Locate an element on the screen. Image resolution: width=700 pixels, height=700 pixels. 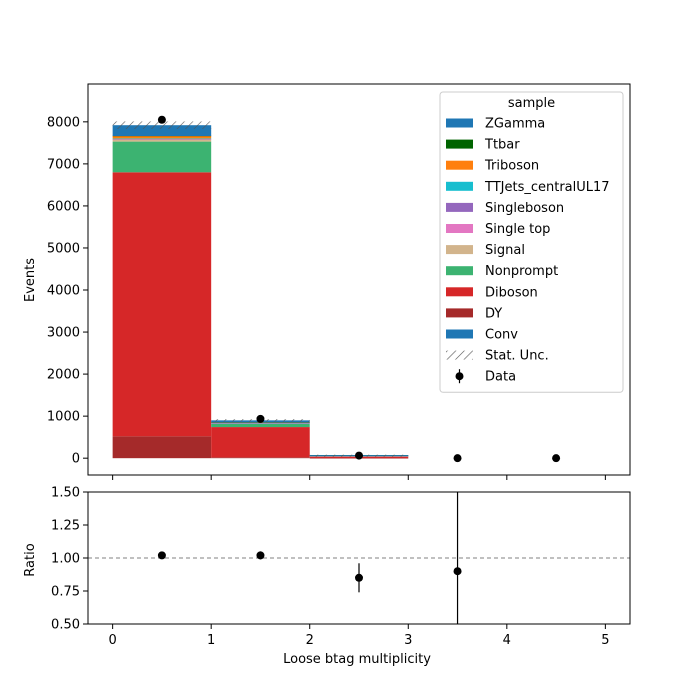
main-y-axis: 0 1000 2000 3000 4000 5000 6000 7000 8000 is located at coordinates (67, 291).